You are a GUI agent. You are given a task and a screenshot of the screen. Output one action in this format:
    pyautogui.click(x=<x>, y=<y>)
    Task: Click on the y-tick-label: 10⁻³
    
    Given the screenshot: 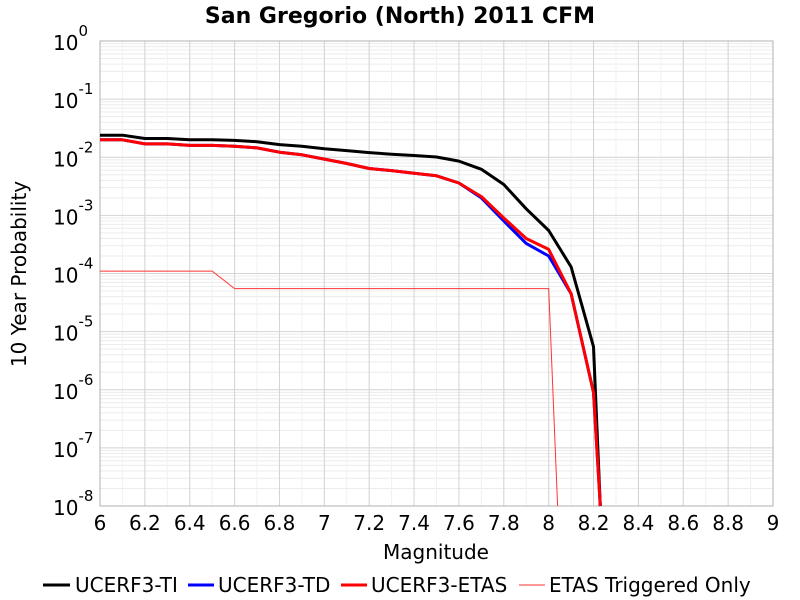 What is the action you would take?
    pyautogui.click(x=73, y=212)
    